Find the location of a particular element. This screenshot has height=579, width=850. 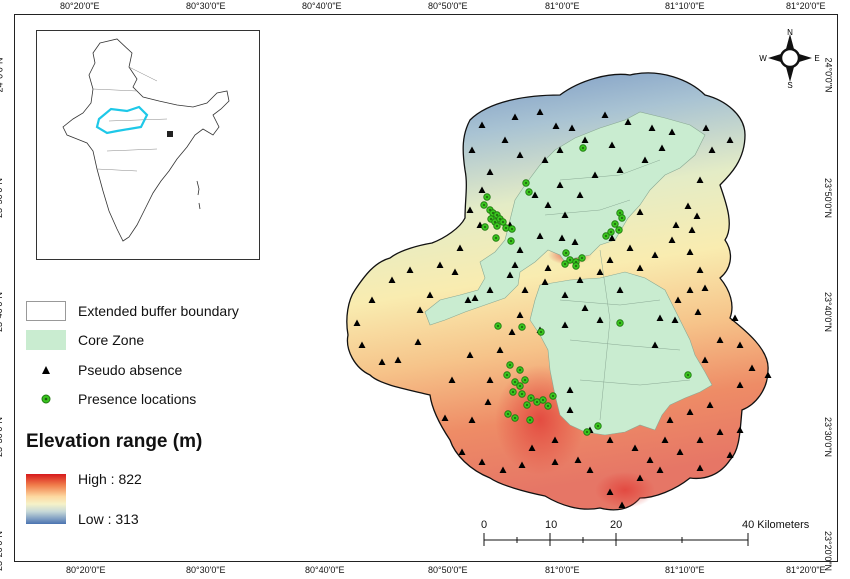

legend-pseudo: Pseudo absence is located at coordinates (104, 370).